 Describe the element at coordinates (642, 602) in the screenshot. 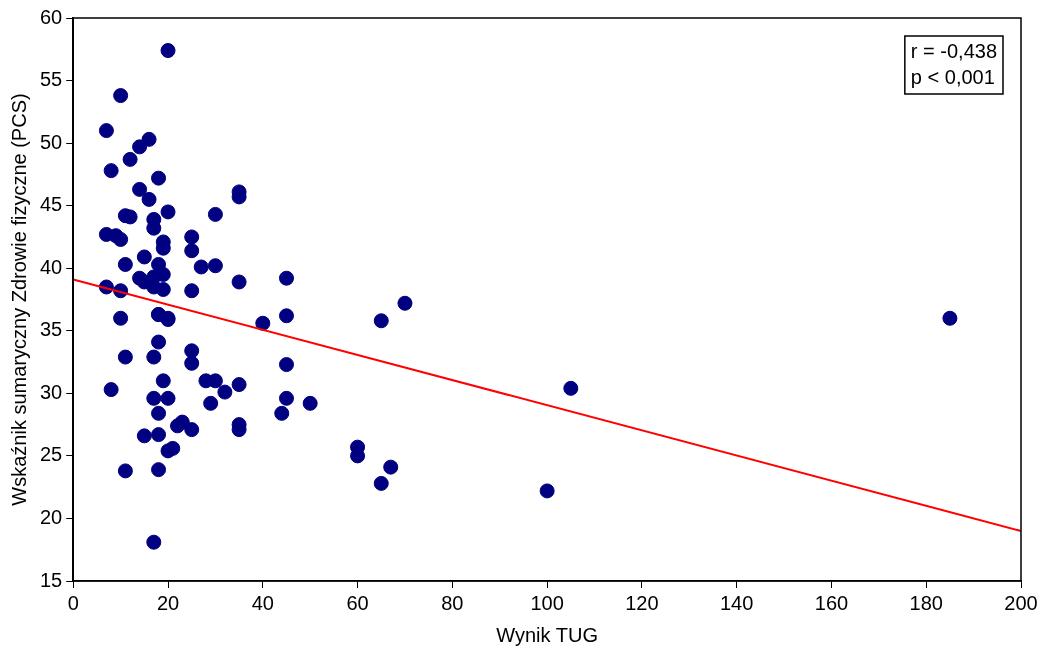

I see `x-tick-label: 120` at that location.